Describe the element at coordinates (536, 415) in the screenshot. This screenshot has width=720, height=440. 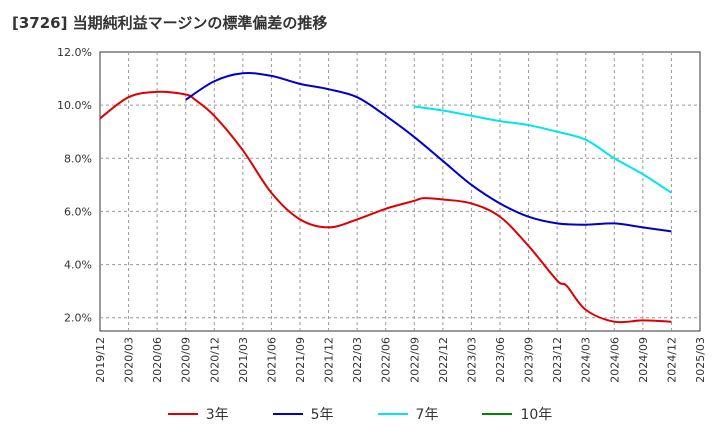
I see `legend-label: 10年` at that location.